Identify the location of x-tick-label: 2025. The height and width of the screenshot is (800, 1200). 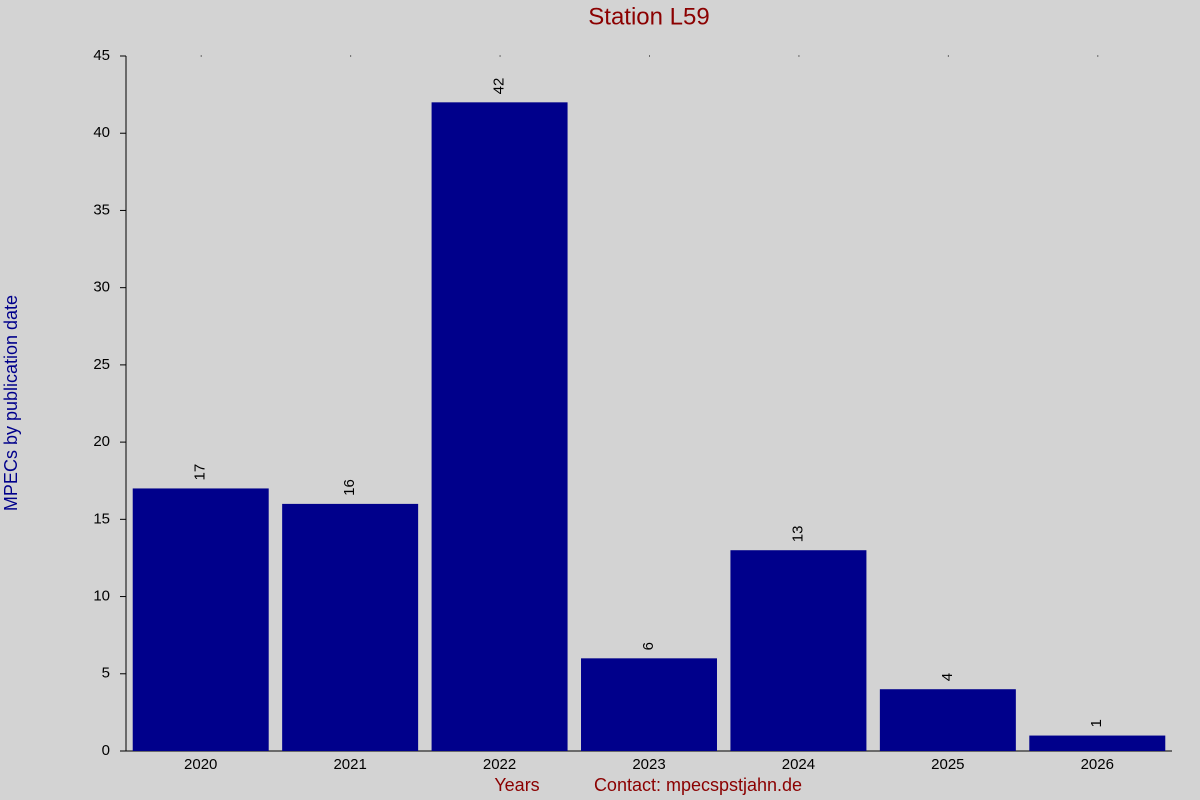
(947, 764).